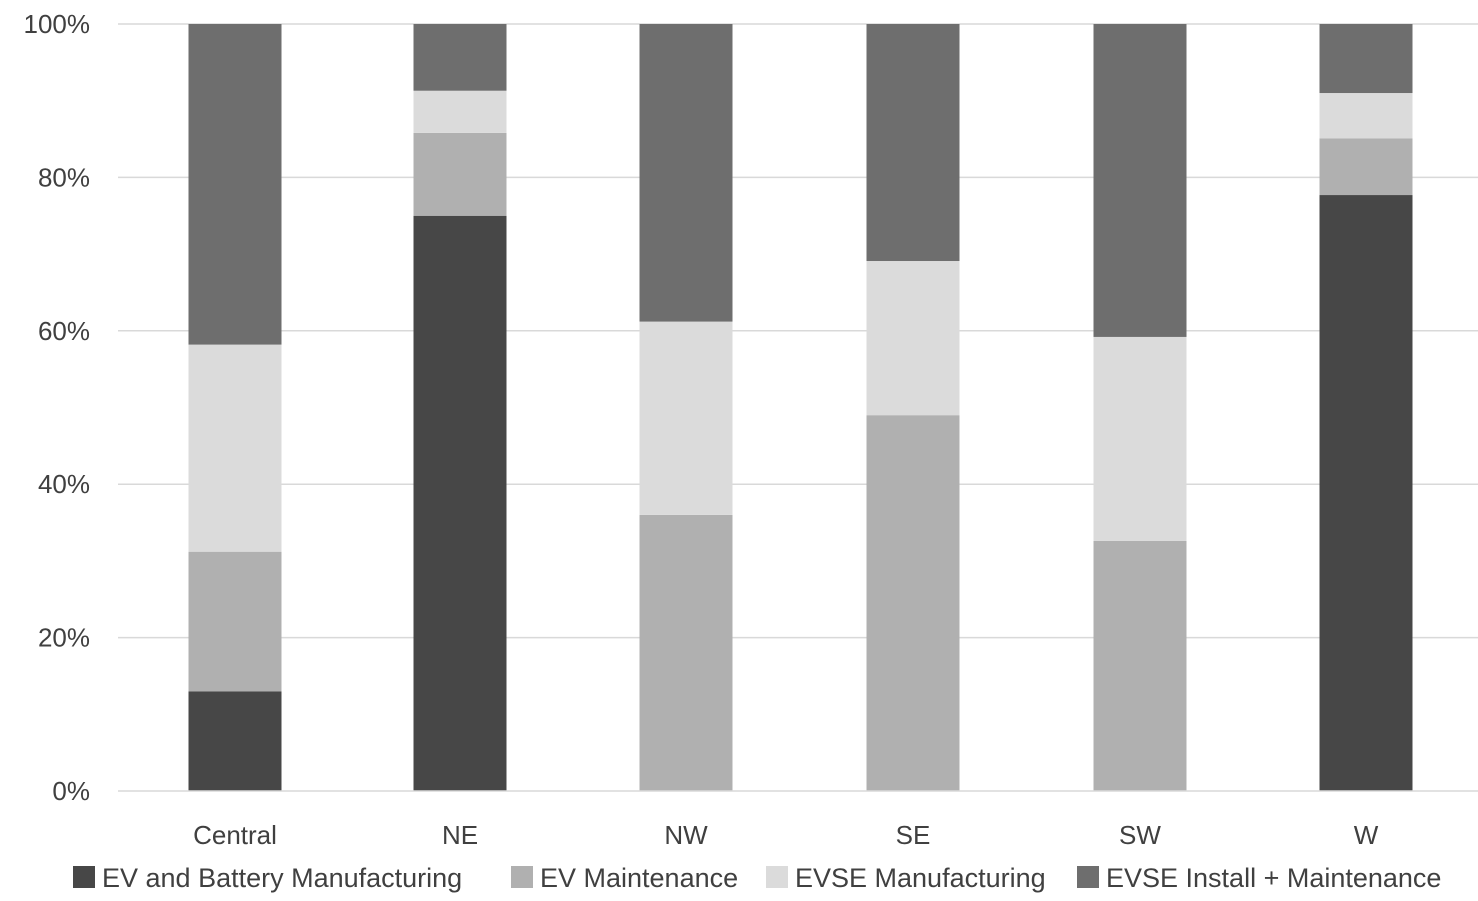 This screenshot has height=901, width=1478. I want to click on y-axis-ticks: 0% 20% 40% 60% 80% 100%, so click(57, 407).